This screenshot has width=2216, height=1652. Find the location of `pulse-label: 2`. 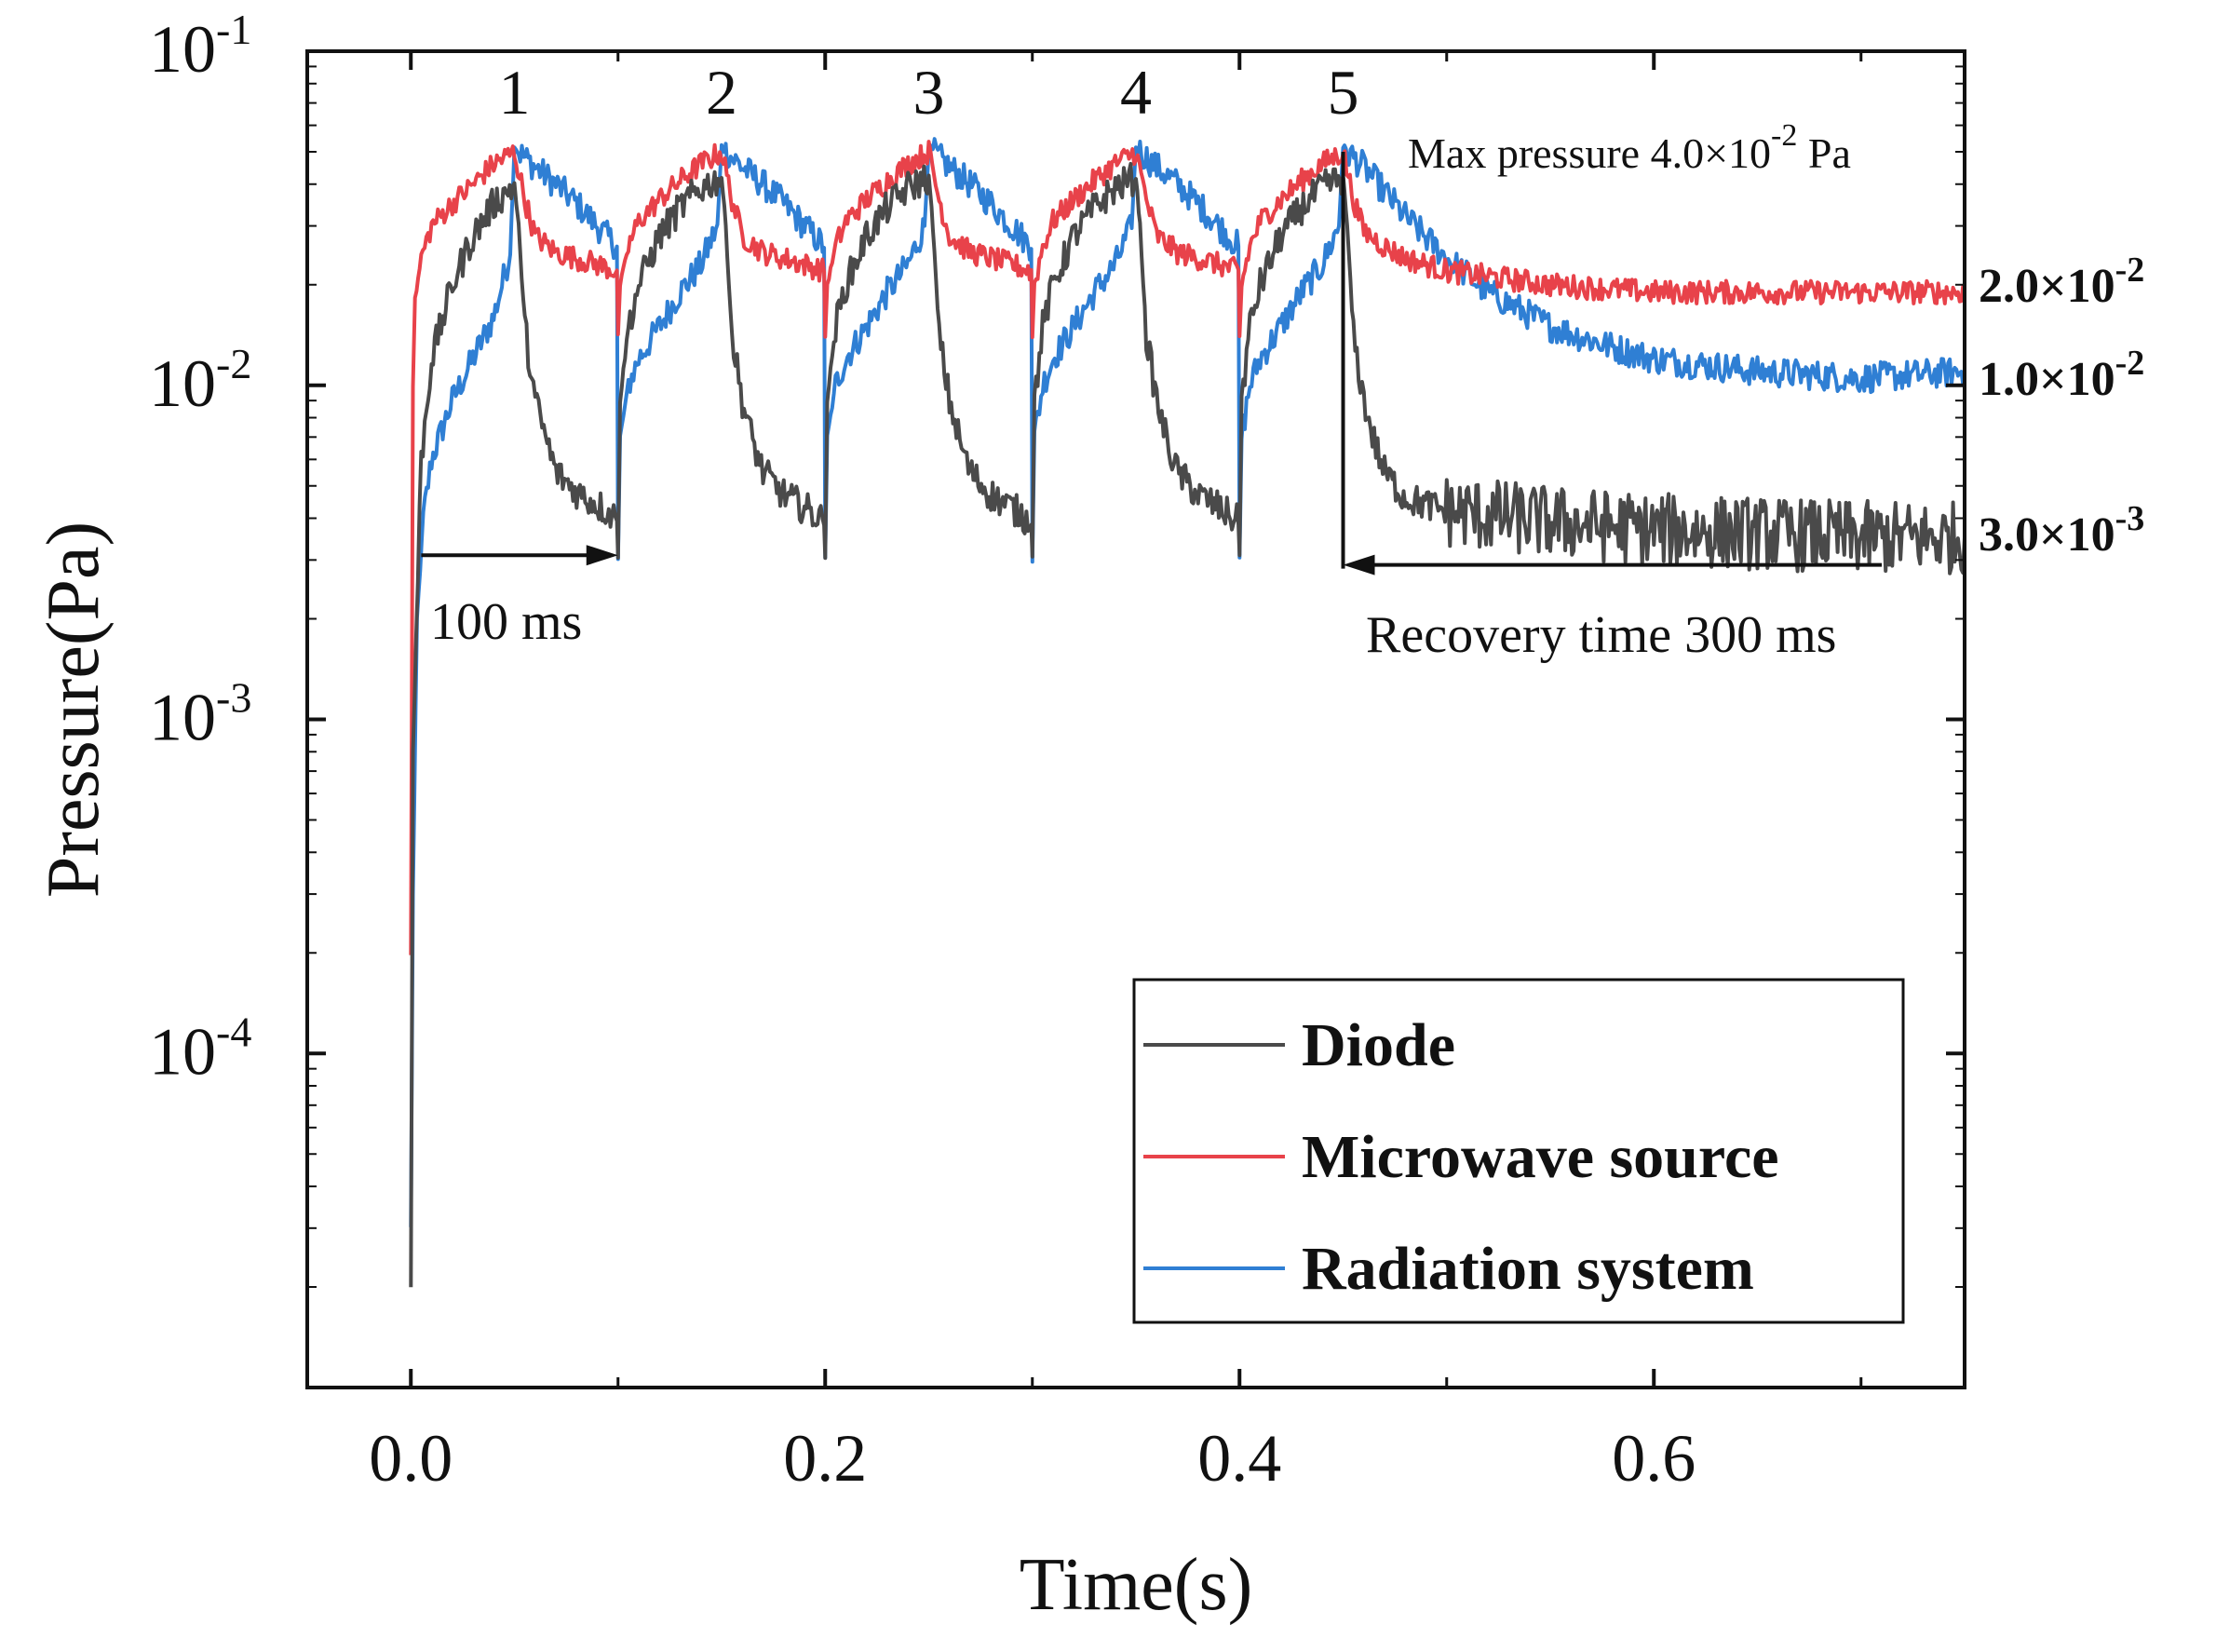

pulse-label: 2 is located at coordinates (721, 92).